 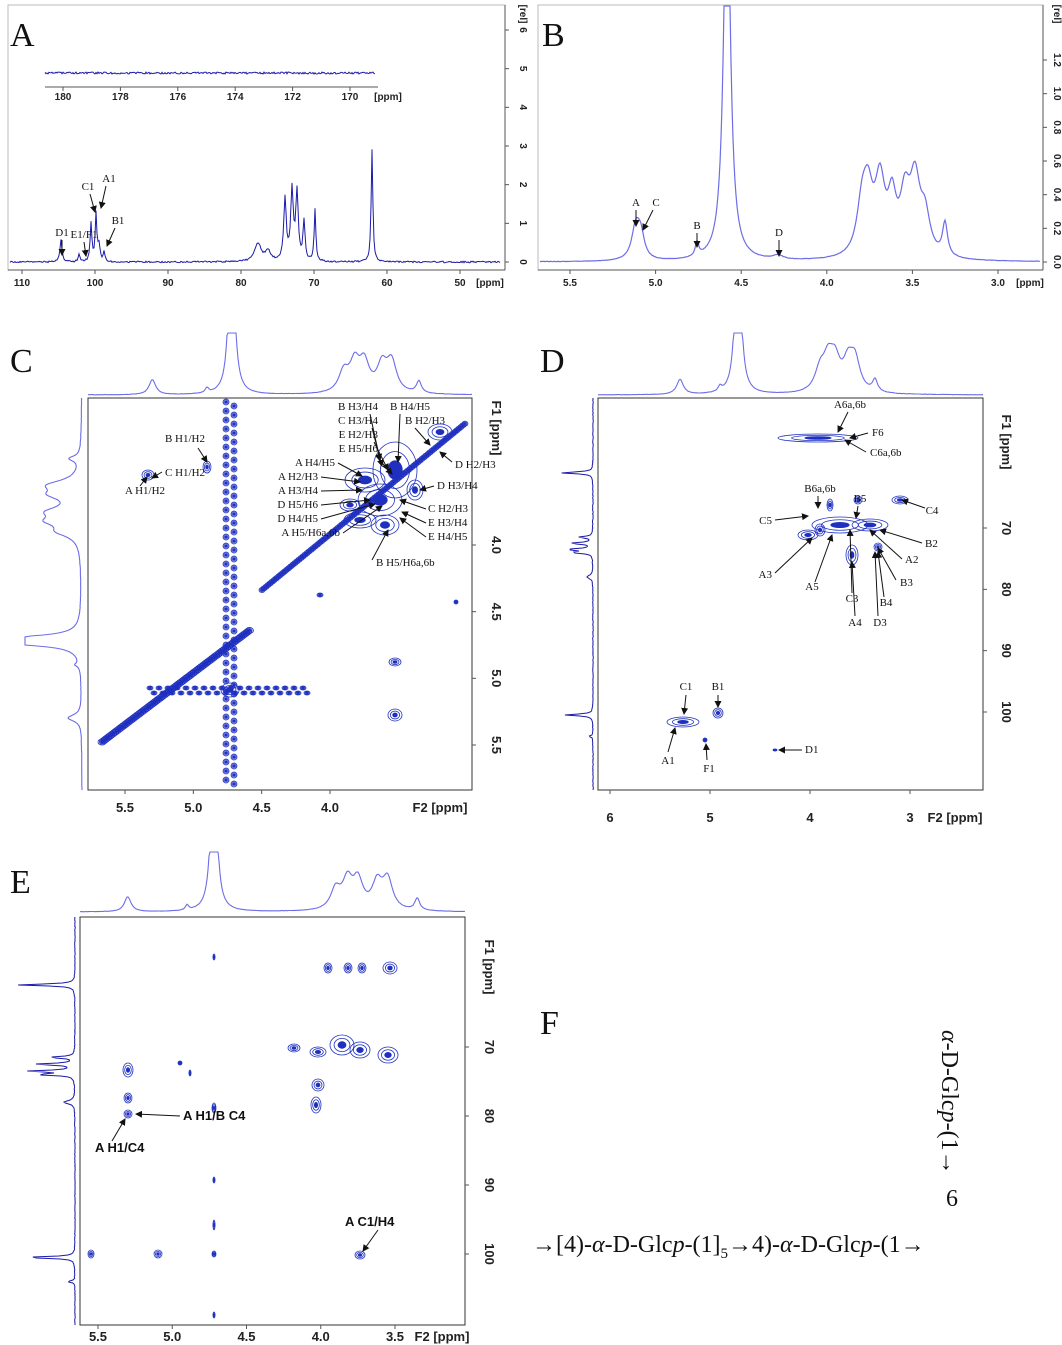 I want to click on y-tick-label: 1.2, so click(x=1056, y=60).